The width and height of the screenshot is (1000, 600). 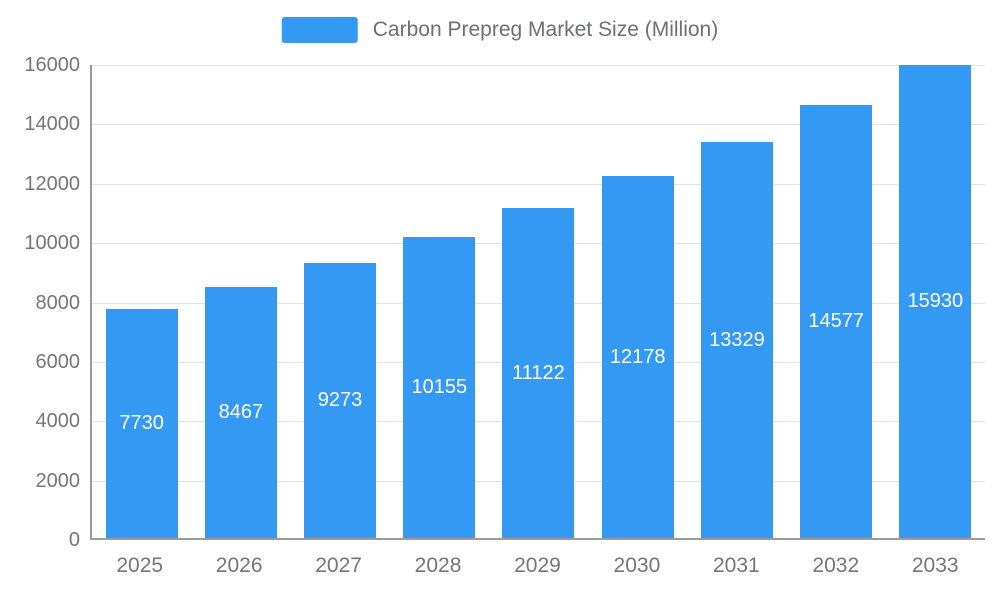 I want to click on bar-2029: 11122, so click(x=538, y=373).